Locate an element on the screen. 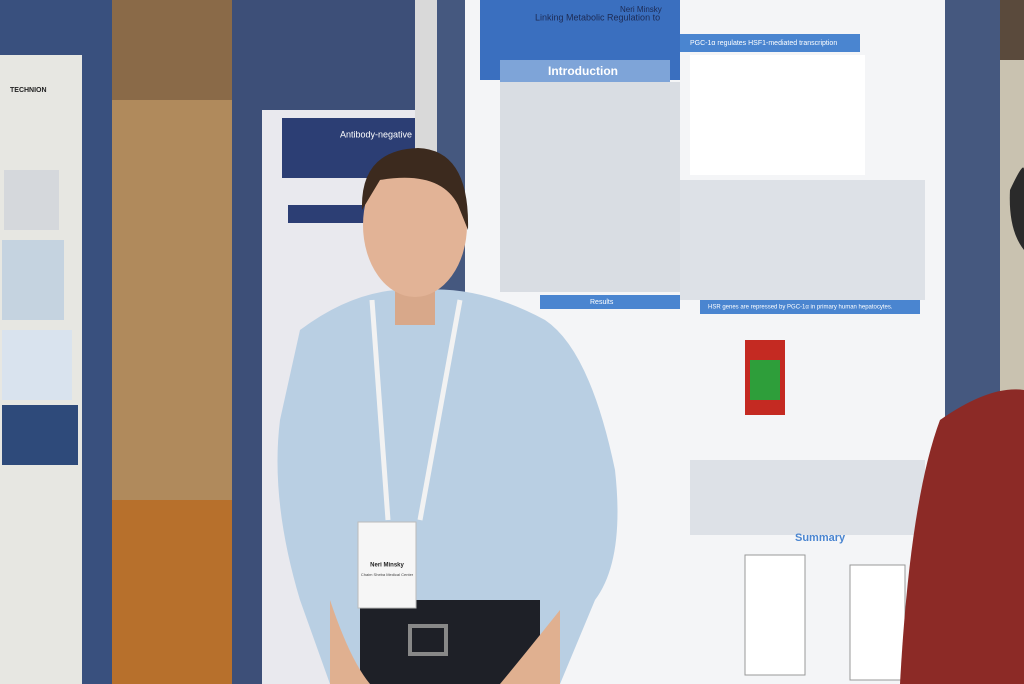 This screenshot has width=1024, height=684. poster-title: Antibody-negative insulin-dep is located at coordinates (399, 134).